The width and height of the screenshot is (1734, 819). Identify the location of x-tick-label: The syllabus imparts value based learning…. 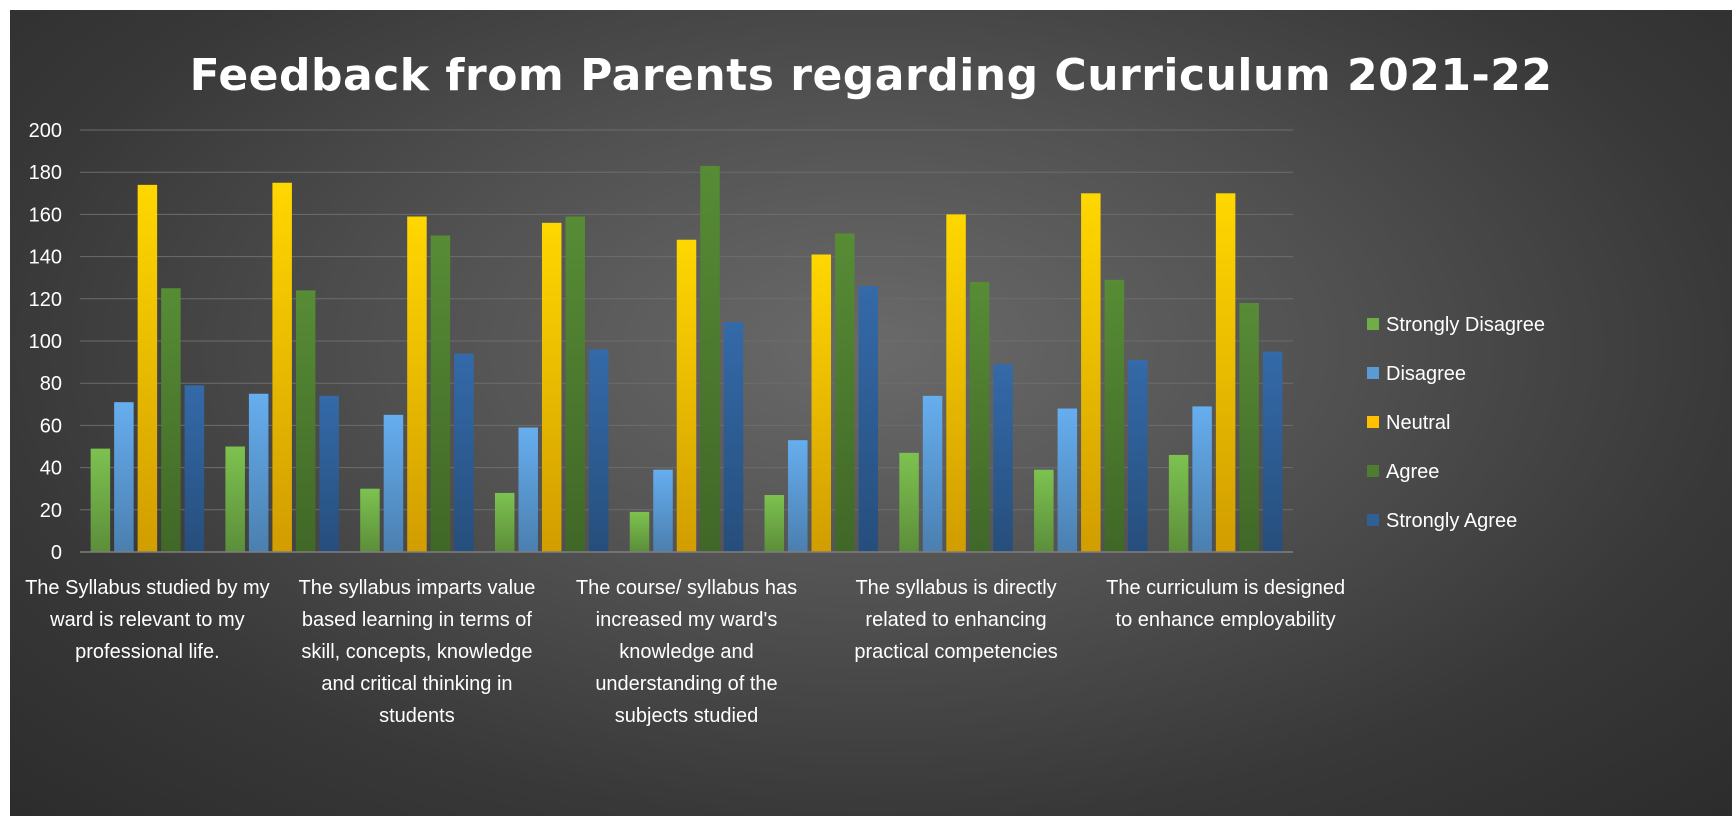
(417, 652).